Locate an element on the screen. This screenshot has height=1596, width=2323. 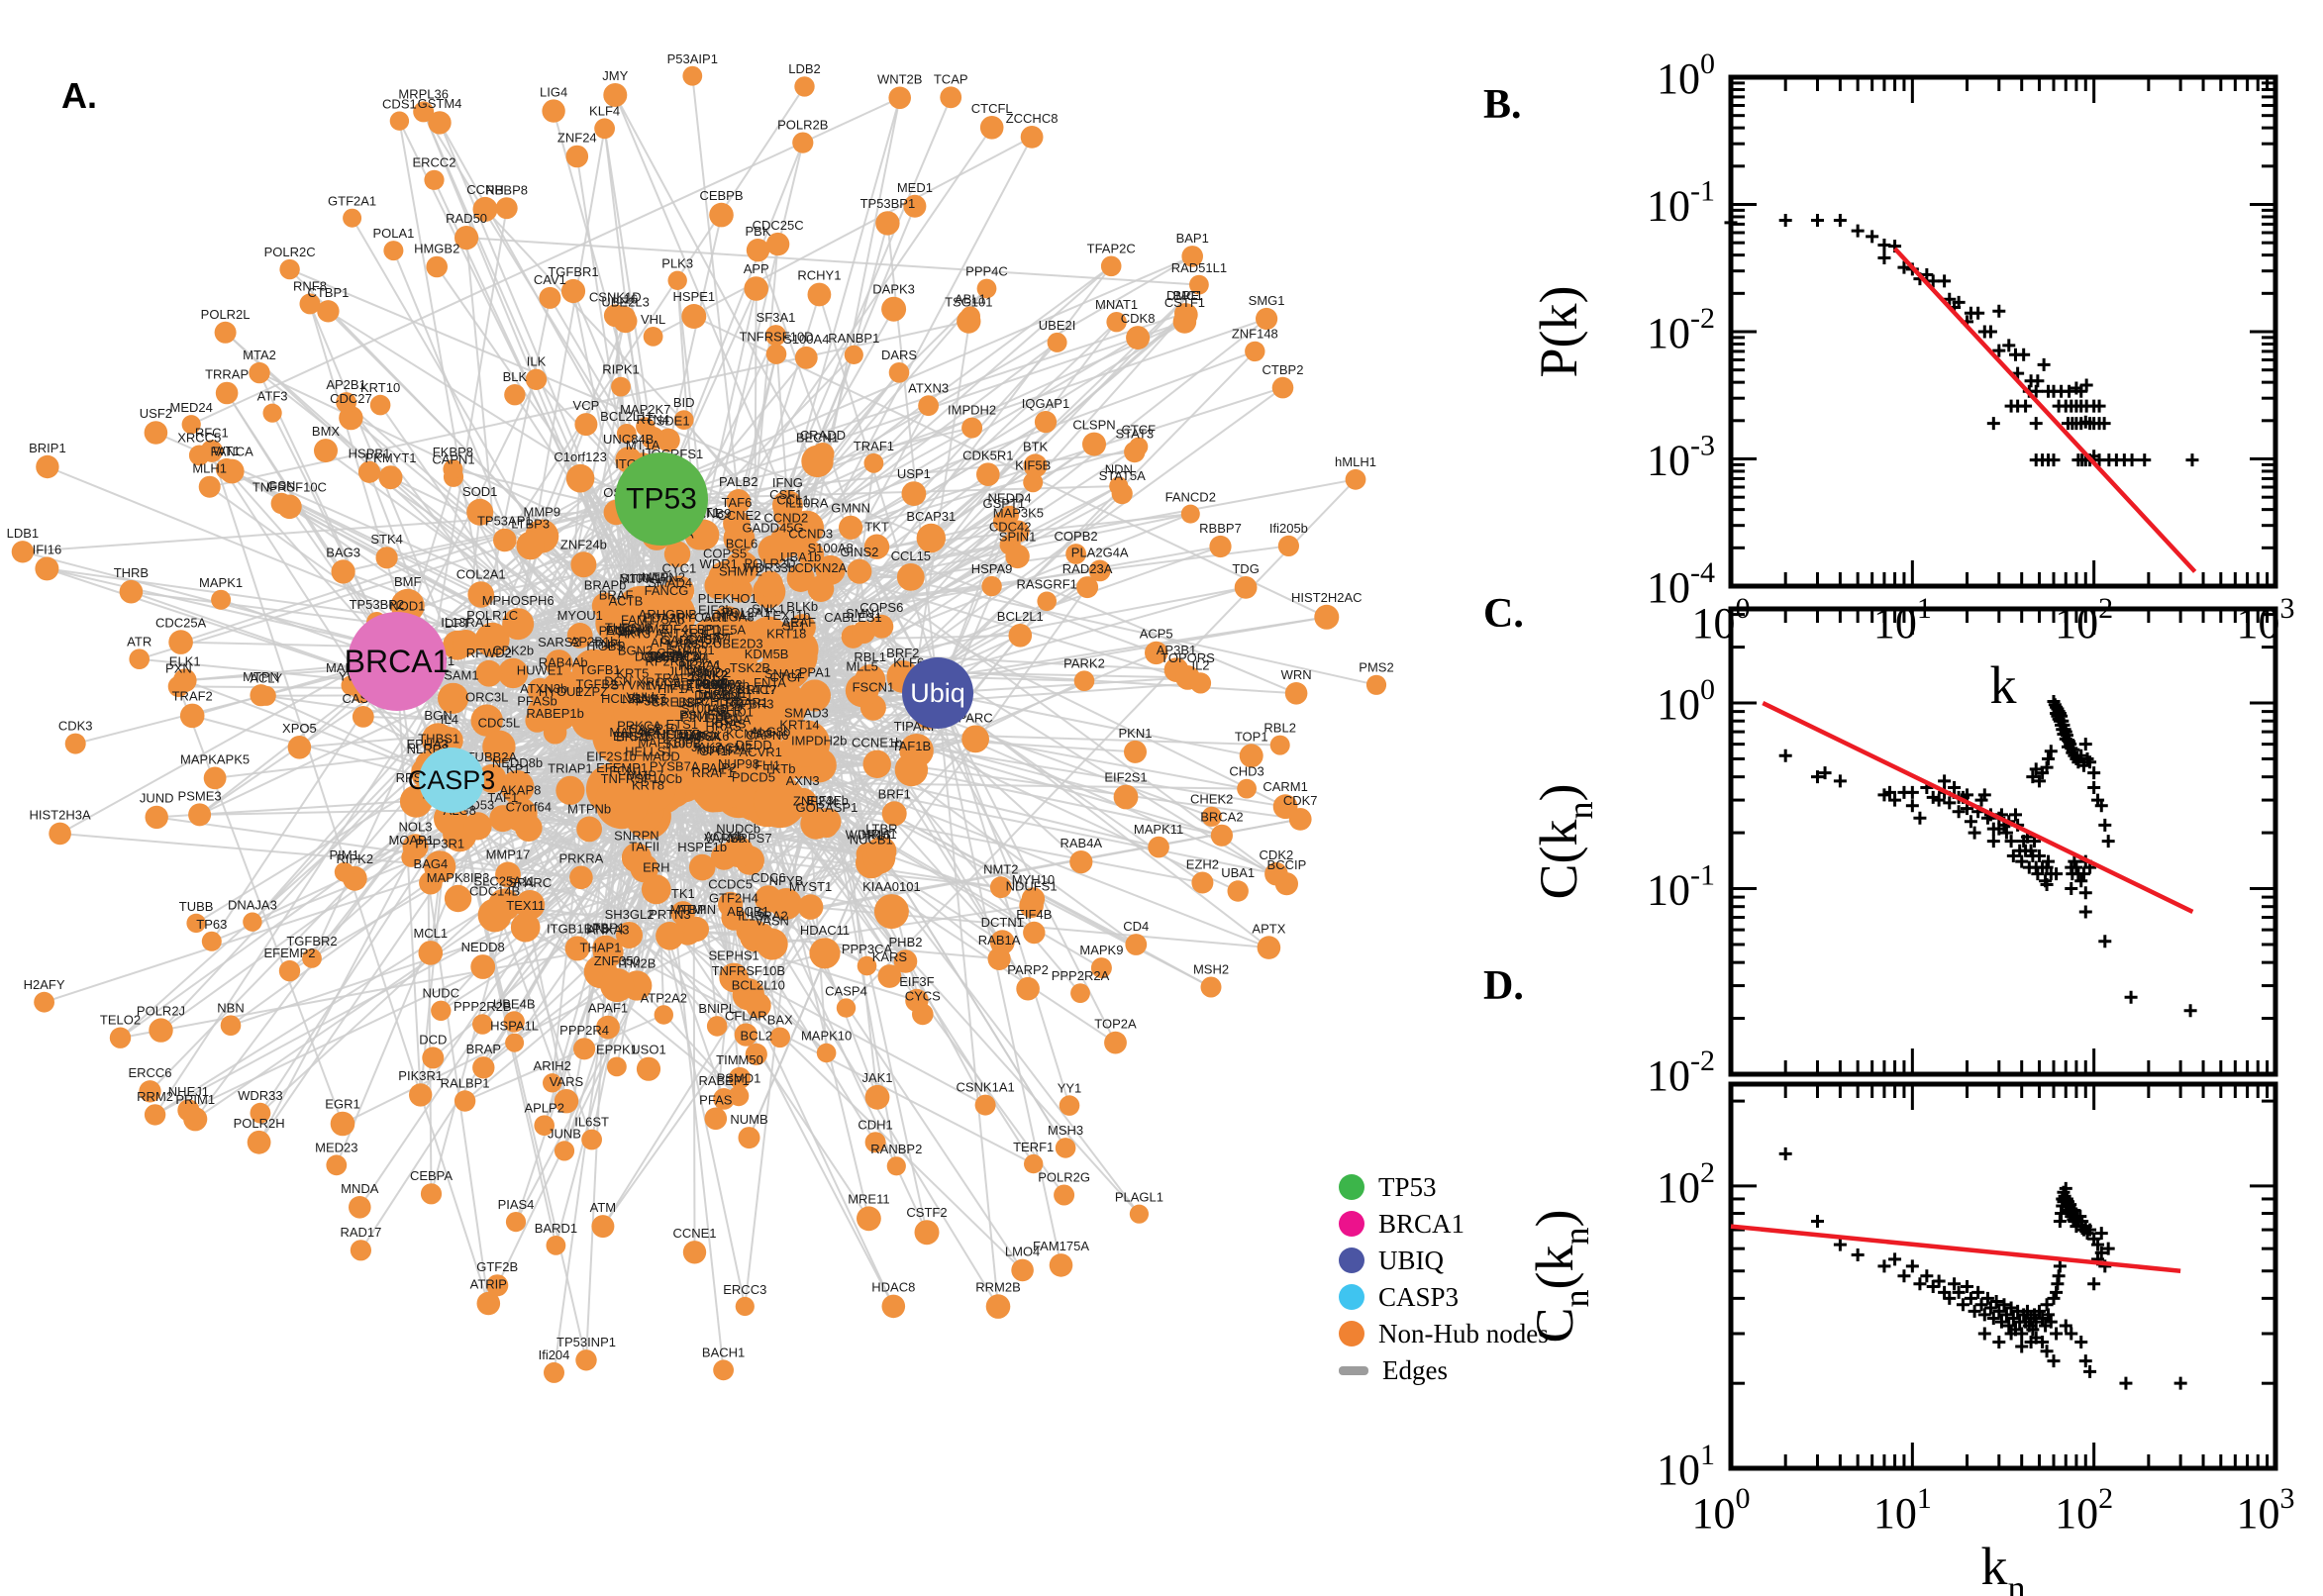
legend-item-brca1: BRCA1 is located at coordinates (1444, 1224).